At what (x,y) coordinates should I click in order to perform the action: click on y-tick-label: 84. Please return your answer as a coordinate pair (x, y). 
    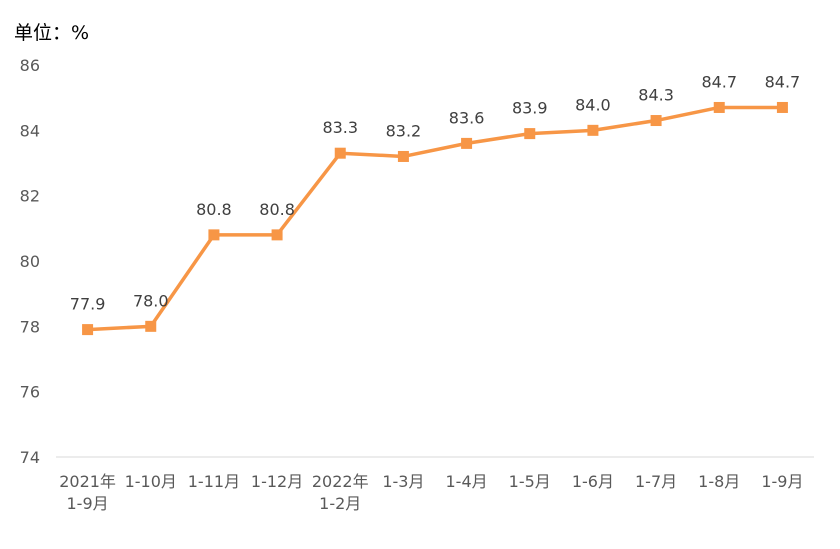
    Looking at the image, I should click on (30, 130).